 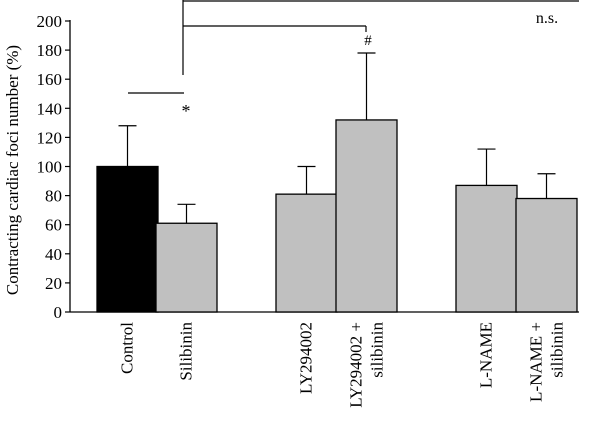 What do you see at coordinates (547, 18) in the screenshot?
I see `significance-ns: n.s.` at bounding box center [547, 18].